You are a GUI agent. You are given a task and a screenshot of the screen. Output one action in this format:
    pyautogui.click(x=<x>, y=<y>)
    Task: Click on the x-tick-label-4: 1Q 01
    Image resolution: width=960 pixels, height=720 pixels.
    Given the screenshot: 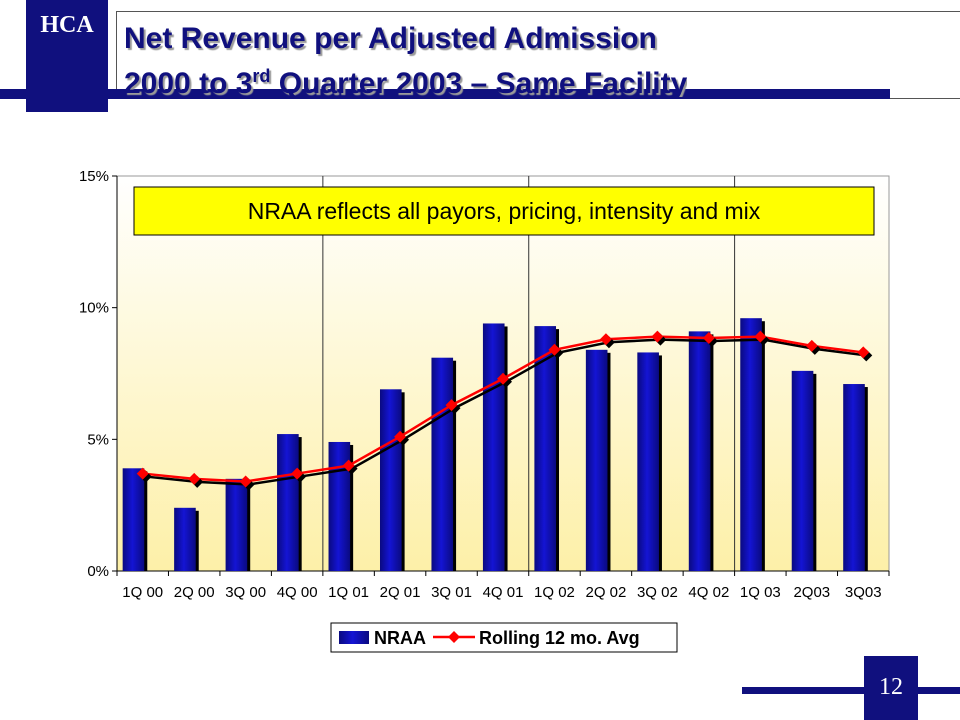 What is the action you would take?
    pyautogui.click(x=348, y=592)
    